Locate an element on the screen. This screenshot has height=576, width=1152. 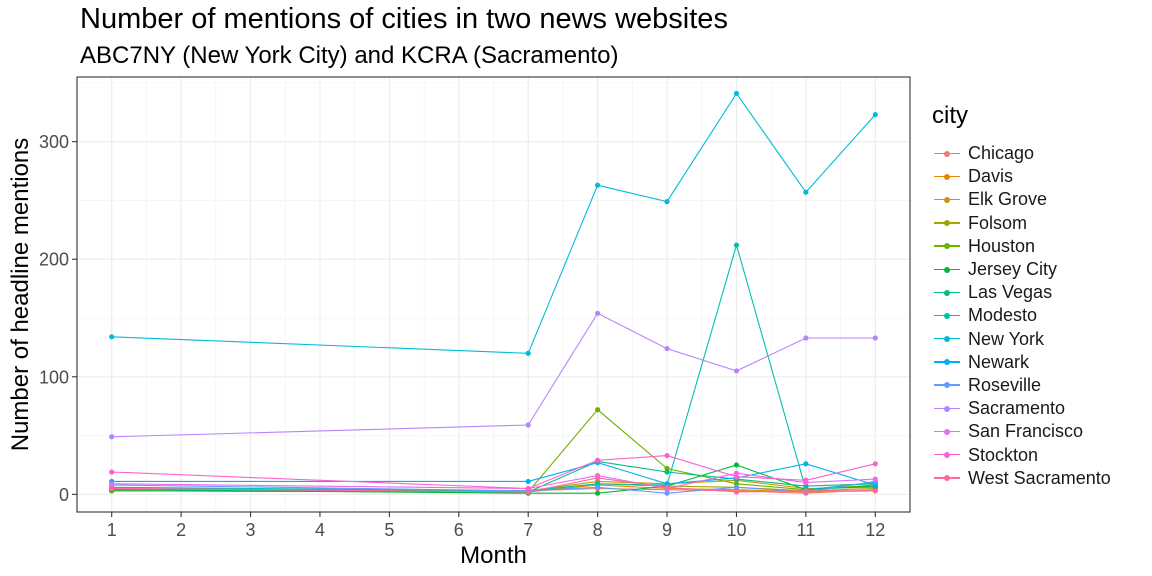
legend-label: Davis is located at coordinates (991, 176).